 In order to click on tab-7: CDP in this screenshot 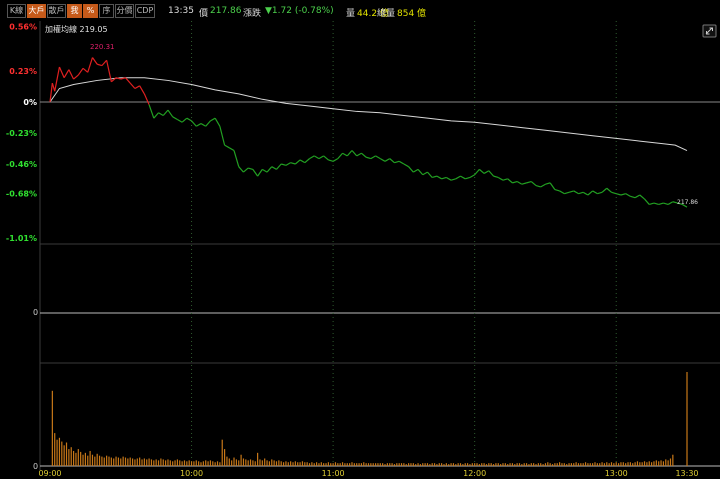, I will do `click(145, 11)`.